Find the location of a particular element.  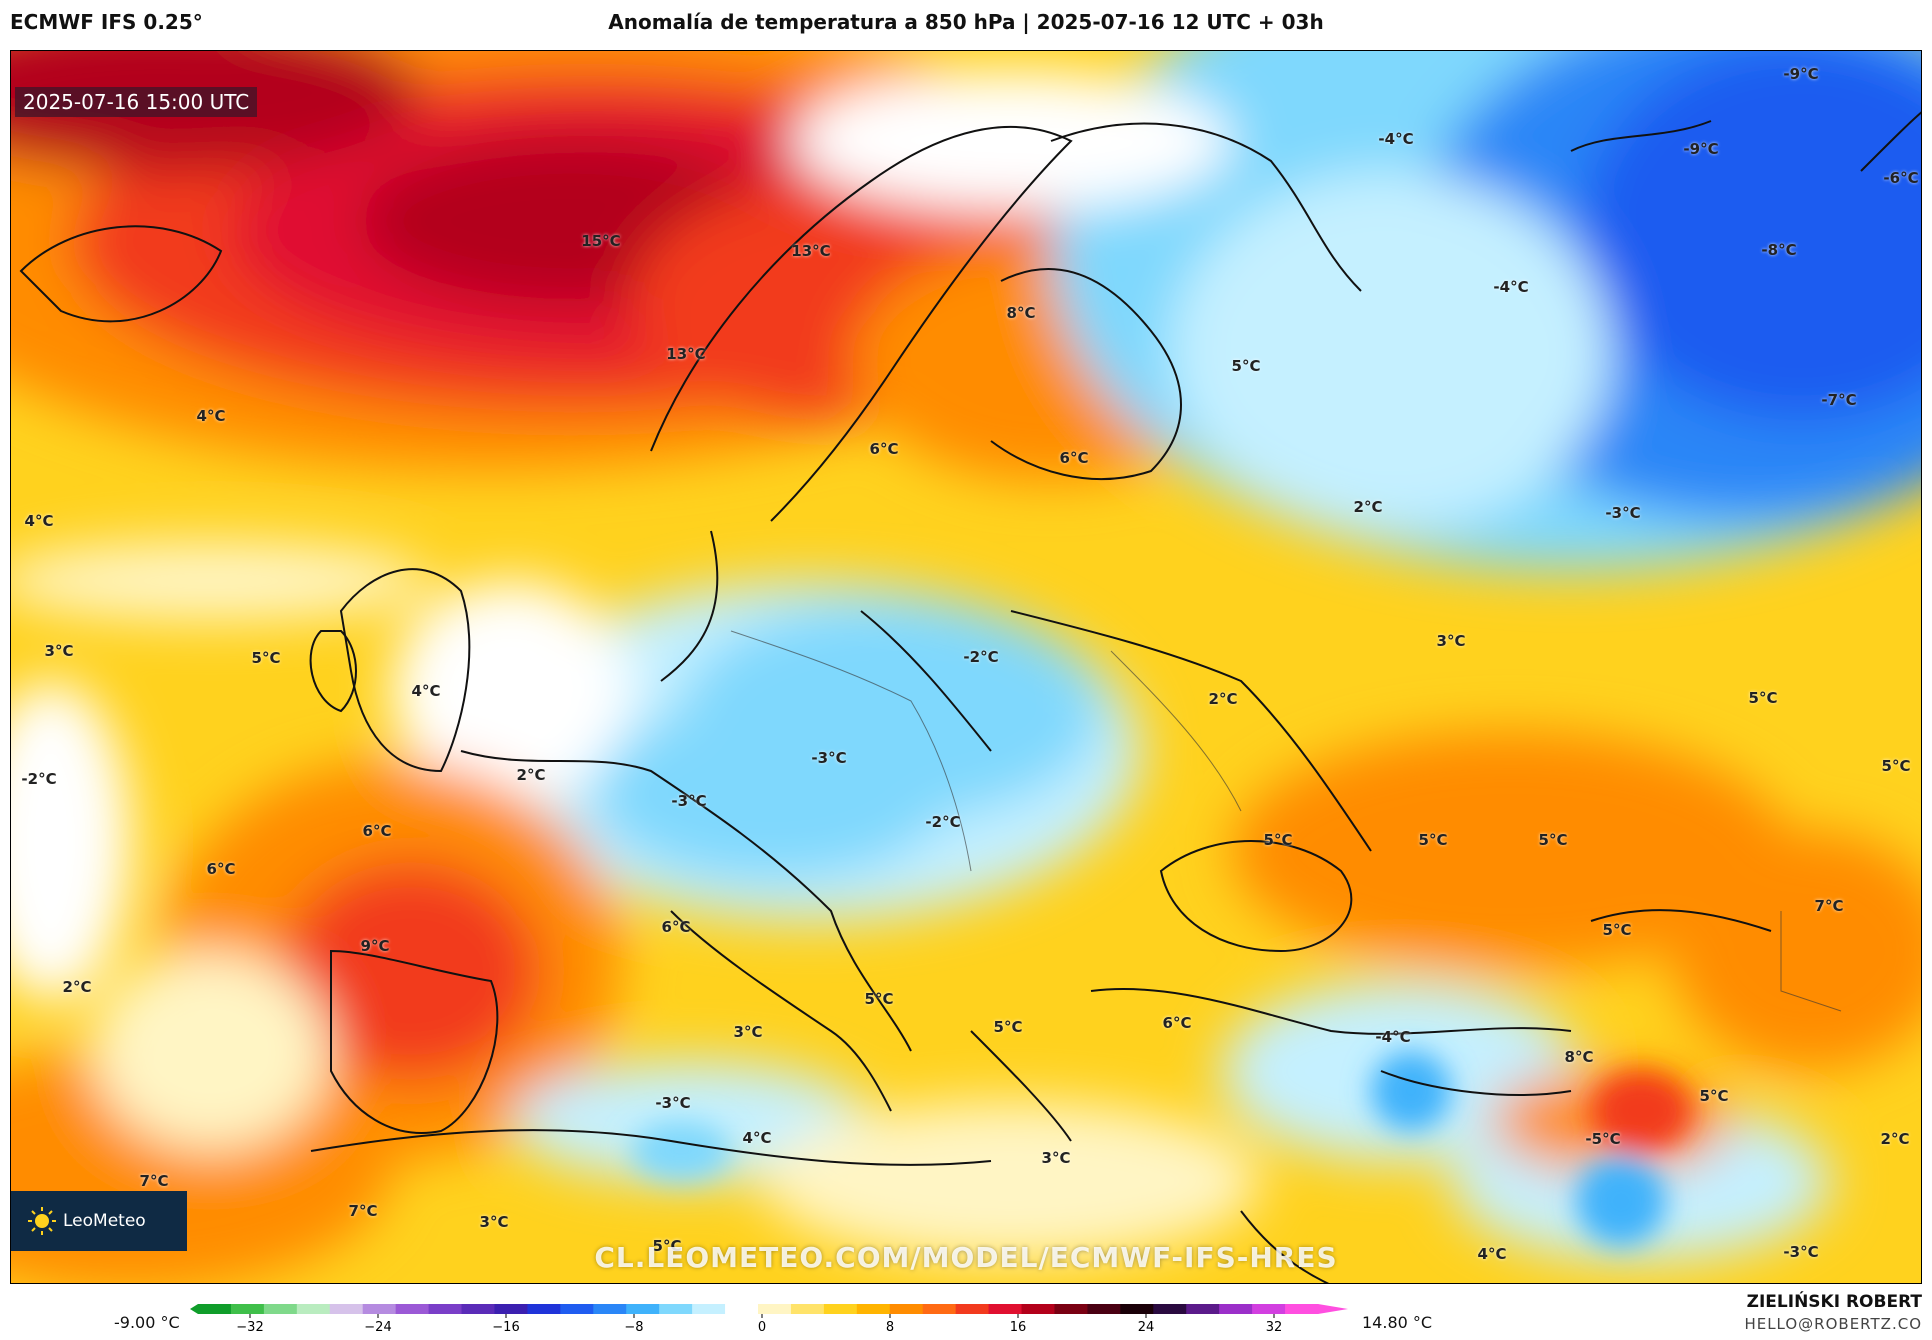

colorbar-tick-label: −8 is located at coordinates (633, 1327).